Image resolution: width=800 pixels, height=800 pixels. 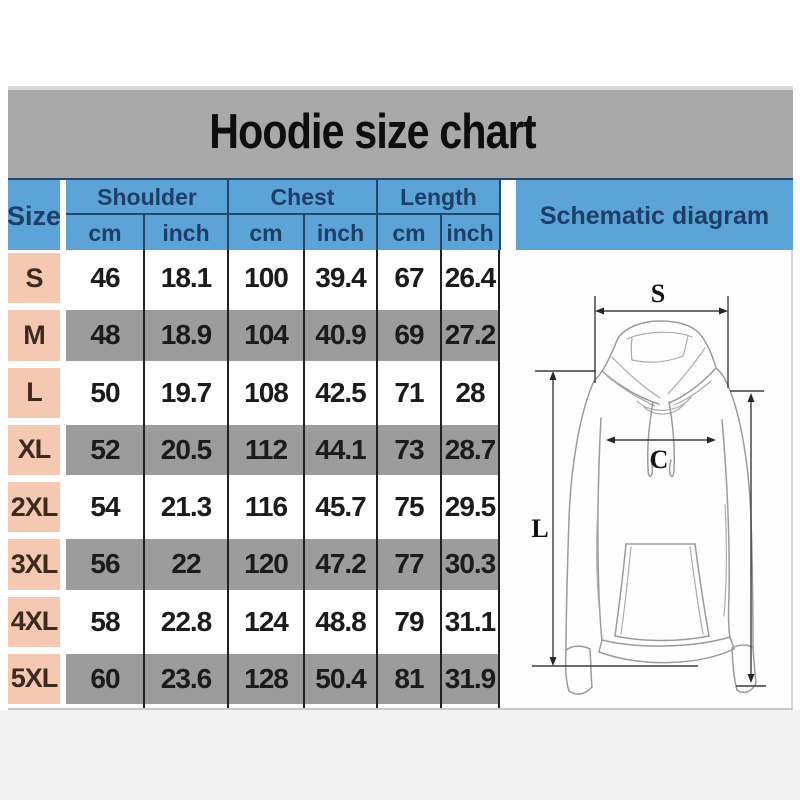 I want to click on table-row-XL: XL 52 20.5 112 44.1 73 28.7, so click(x=400, y=450).